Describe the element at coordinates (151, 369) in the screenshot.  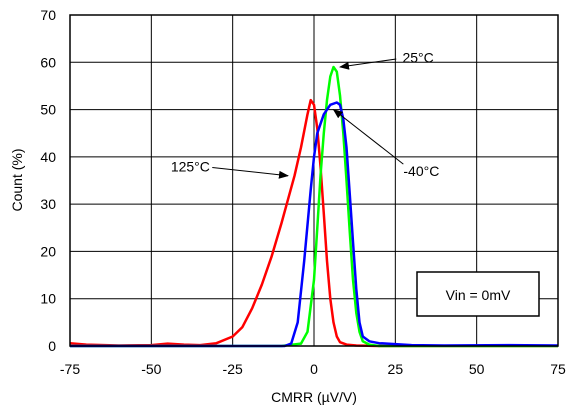
I see `x-tick-label: -50` at that location.